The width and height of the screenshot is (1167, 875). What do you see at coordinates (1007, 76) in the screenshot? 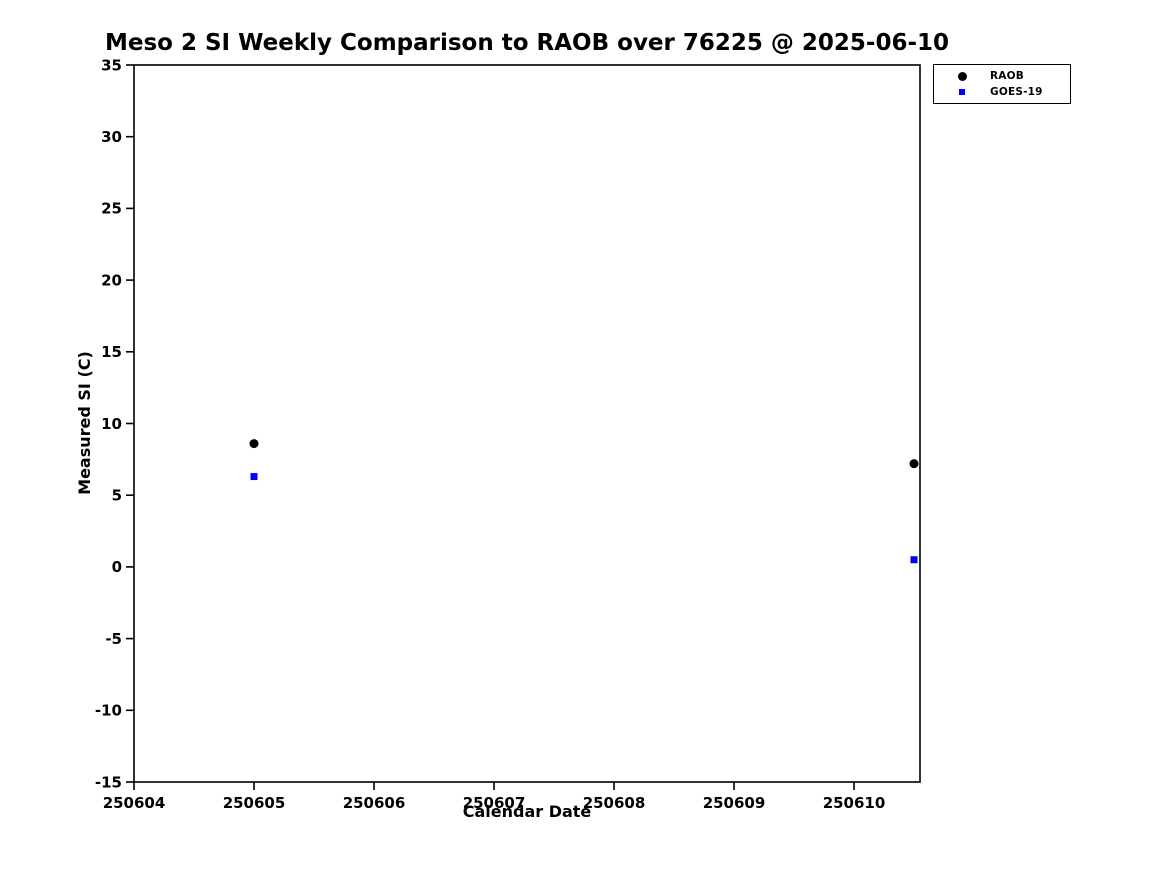
I see `legend-label-raob: RAOB` at bounding box center [1007, 76].